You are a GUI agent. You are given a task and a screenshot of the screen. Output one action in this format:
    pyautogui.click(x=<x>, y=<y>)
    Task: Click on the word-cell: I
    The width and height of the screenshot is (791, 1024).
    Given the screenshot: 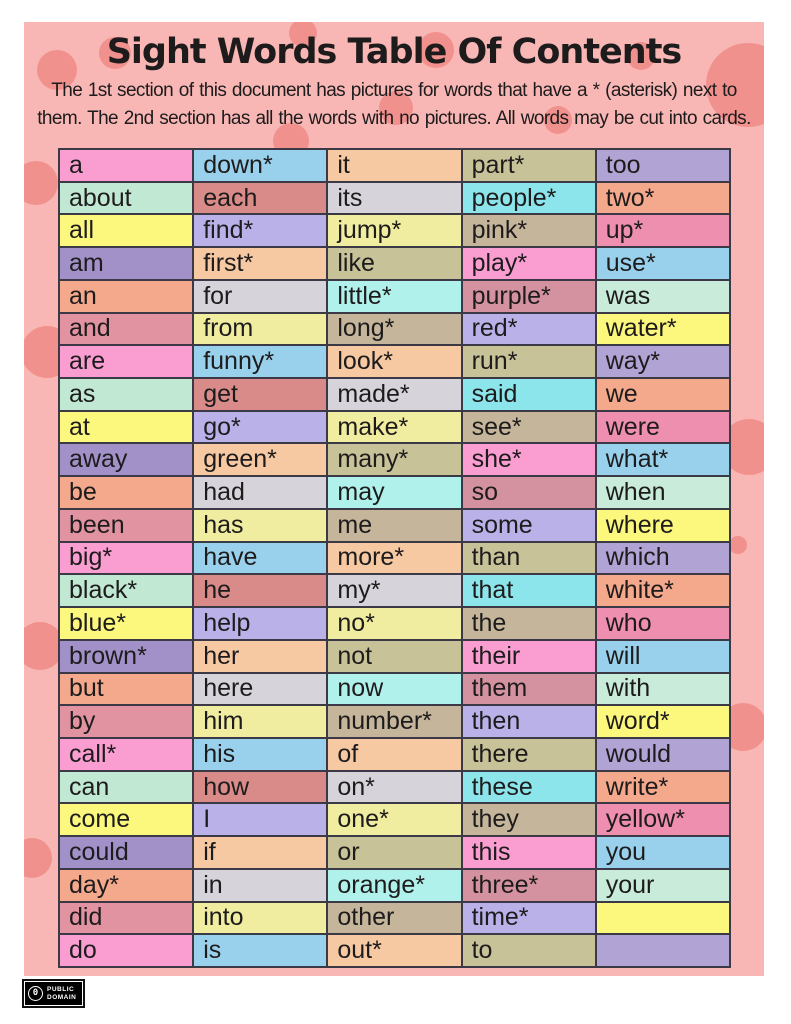 What is the action you would take?
    pyautogui.click(x=260, y=820)
    